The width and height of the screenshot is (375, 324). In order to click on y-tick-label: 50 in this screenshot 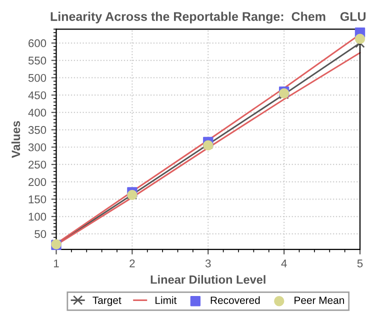, I will do `click(40, 234)`.